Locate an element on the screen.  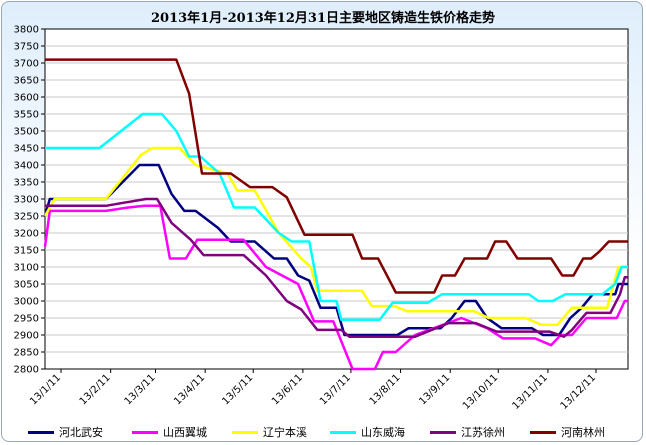
x-tick-label-7: 13/8/11 is located at coordinates (385, 389).